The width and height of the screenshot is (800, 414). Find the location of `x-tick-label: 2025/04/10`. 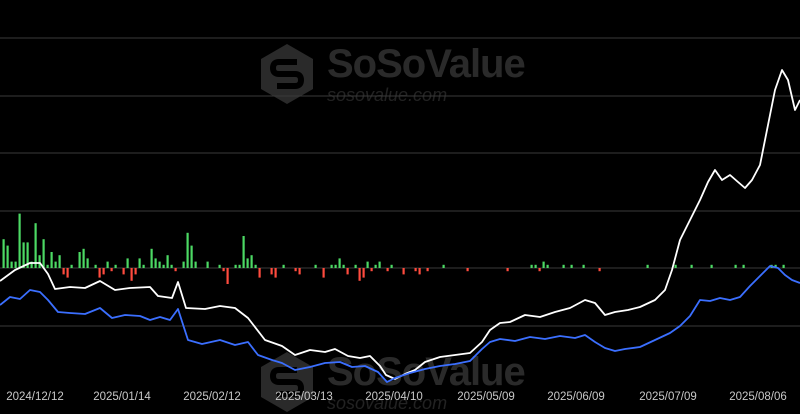

x-tick-label: 2025/04/10 is located at coordinates (394, 397).